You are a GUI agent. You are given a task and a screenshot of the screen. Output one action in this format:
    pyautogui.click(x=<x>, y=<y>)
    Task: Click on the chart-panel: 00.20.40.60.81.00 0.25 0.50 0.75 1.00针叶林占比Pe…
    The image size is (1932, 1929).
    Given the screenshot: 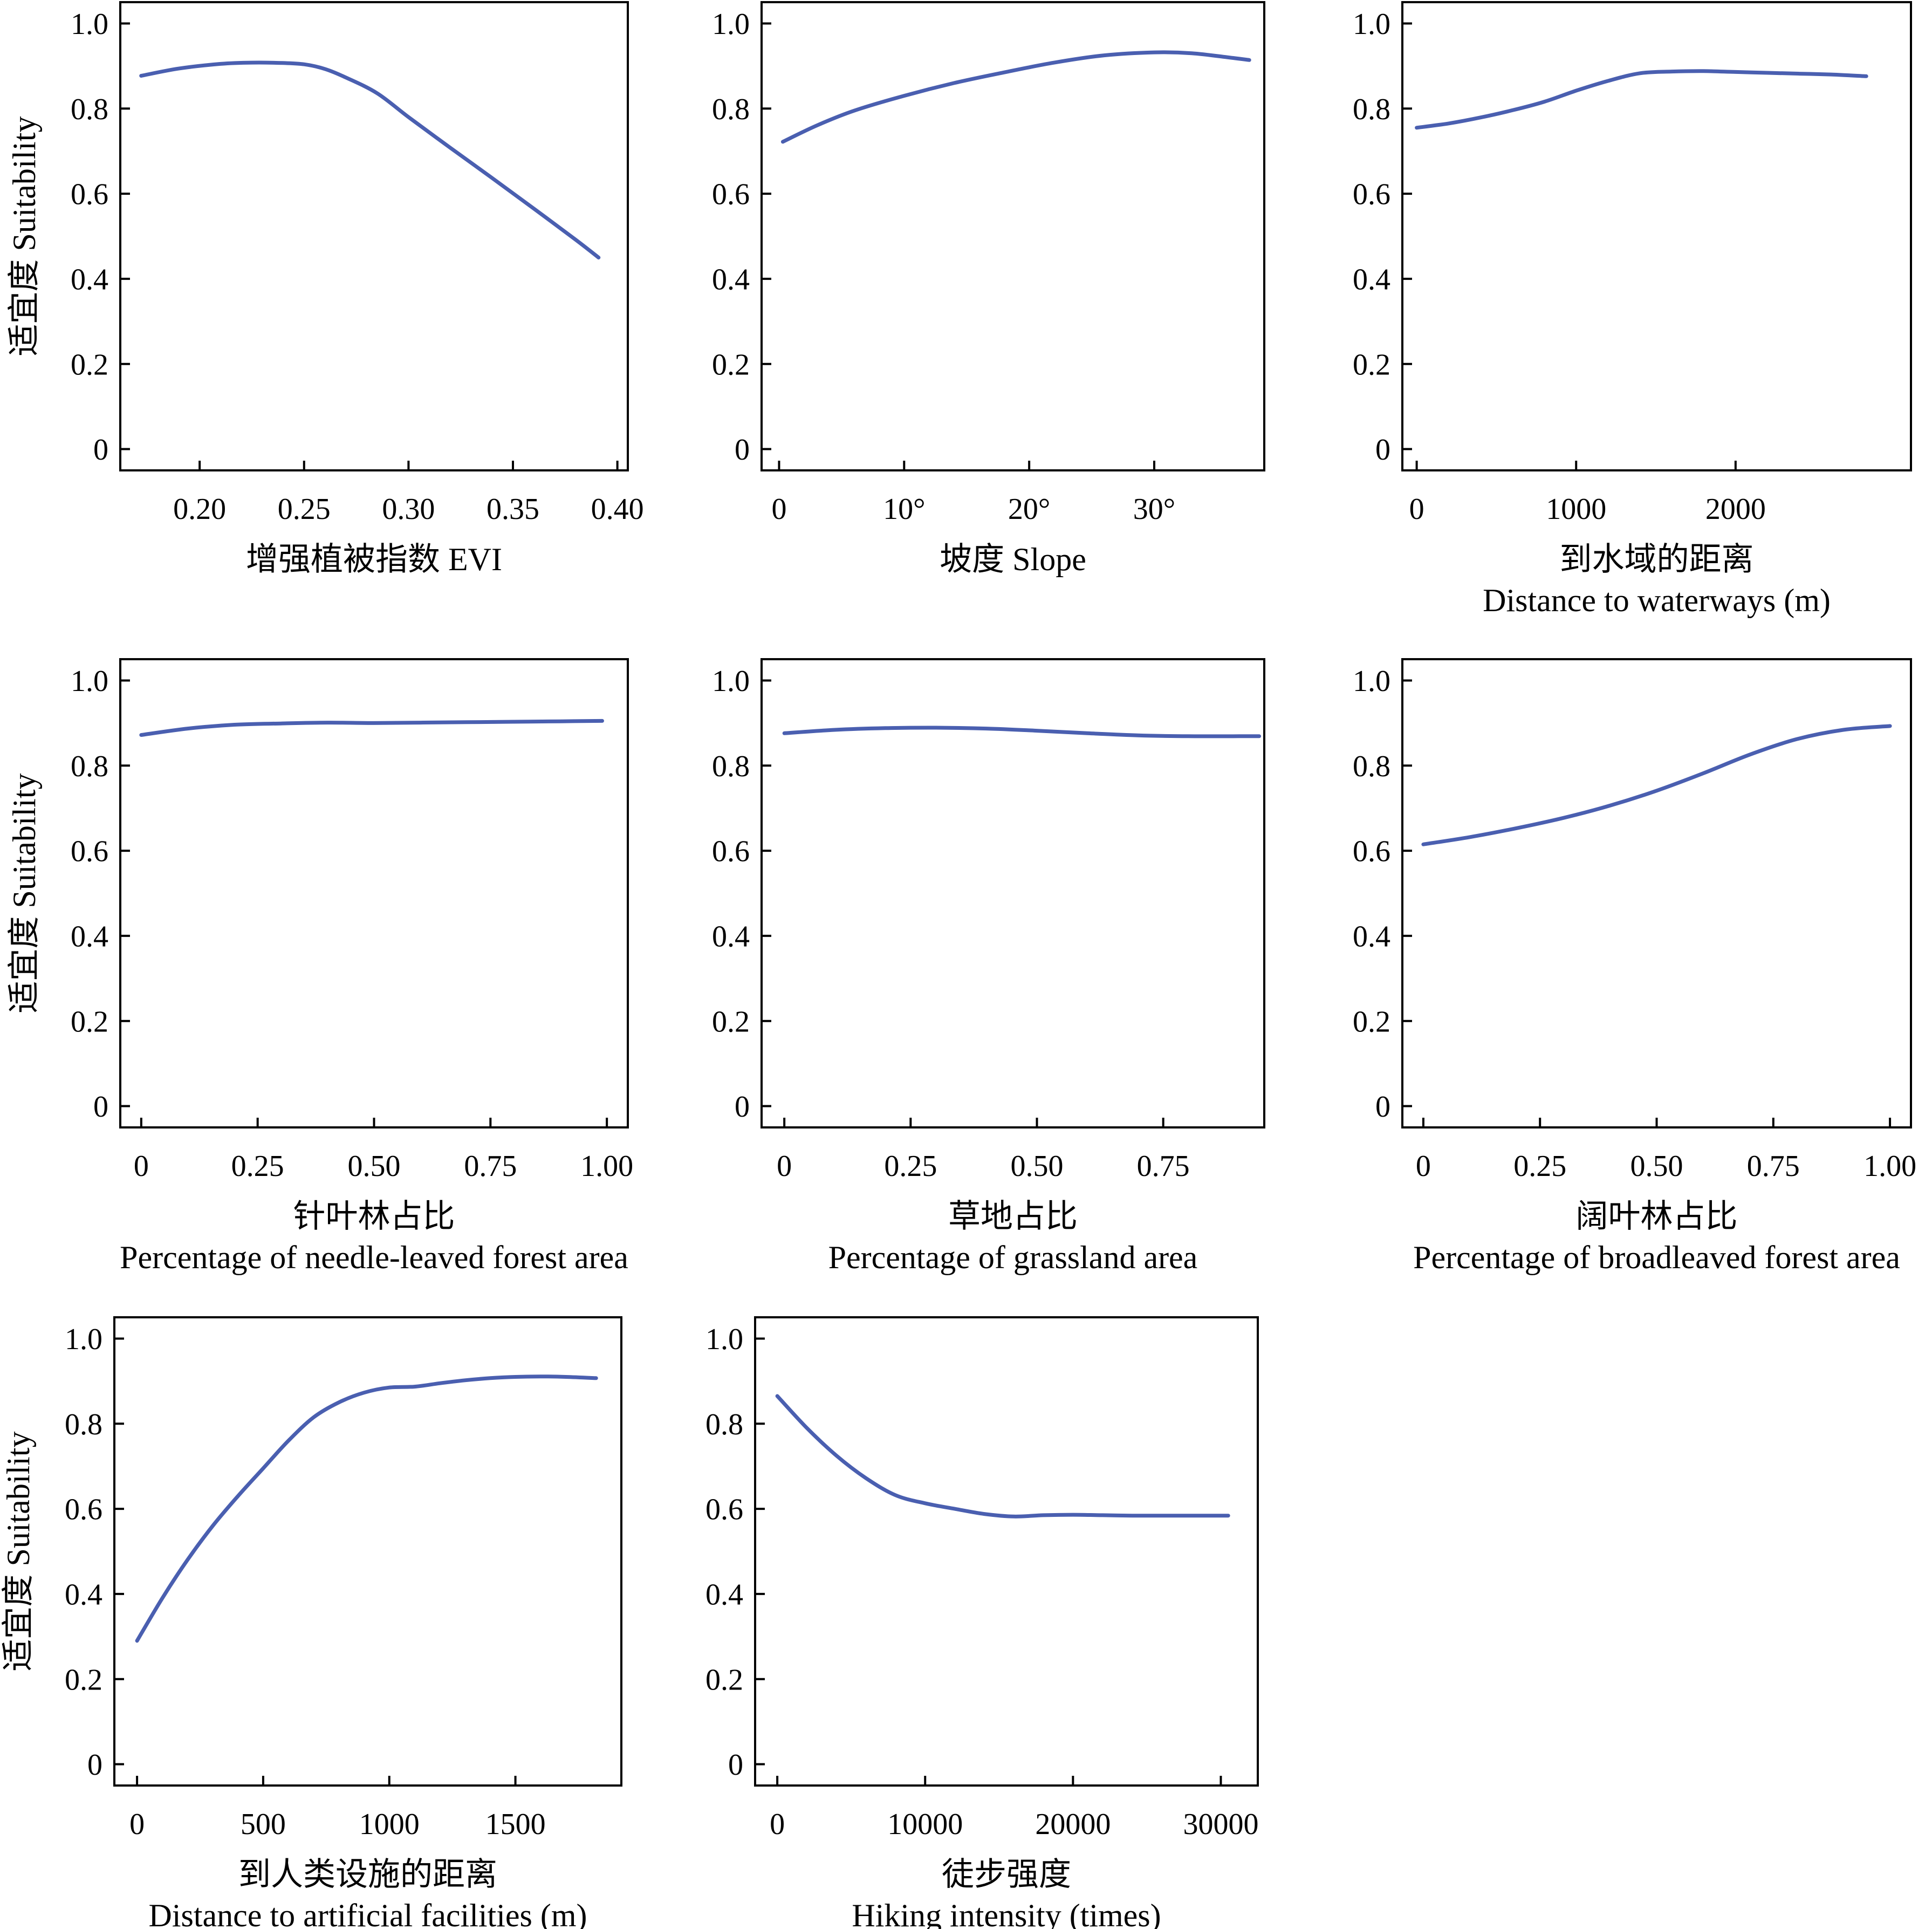 What is the action you would take?
    pyautogui.click(x=319, y=966)
    